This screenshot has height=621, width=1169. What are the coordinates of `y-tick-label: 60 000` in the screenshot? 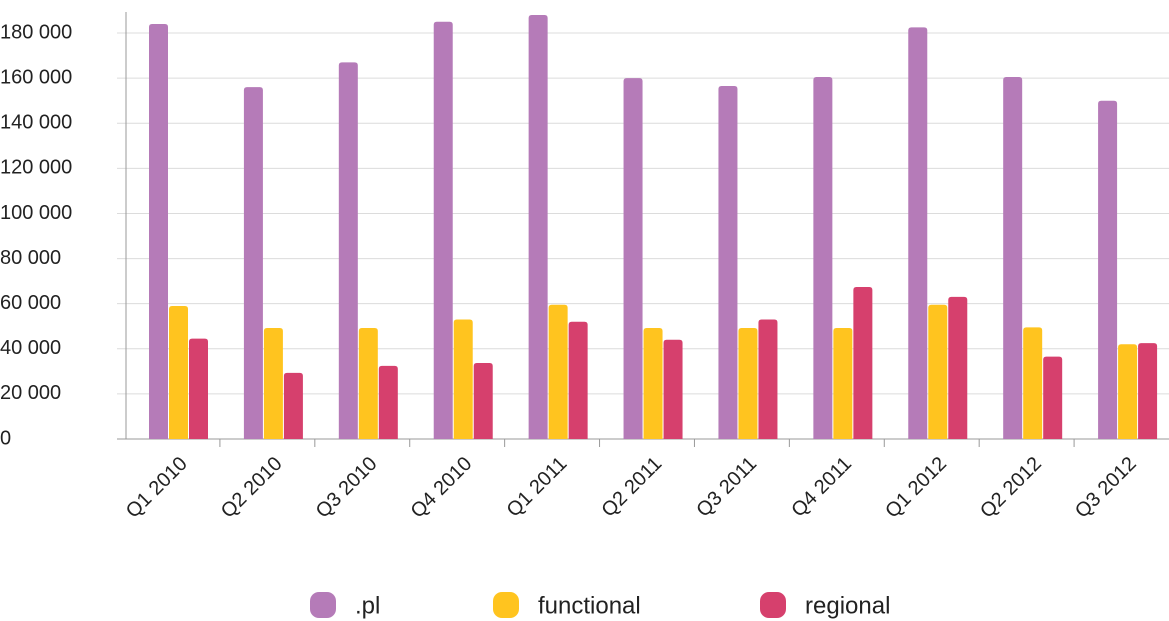 It's located at (30, 303).